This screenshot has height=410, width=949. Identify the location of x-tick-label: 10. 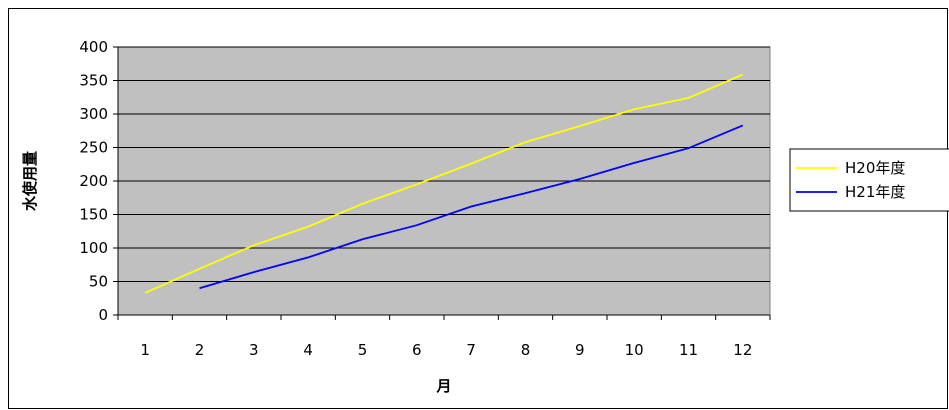
(634, 350).